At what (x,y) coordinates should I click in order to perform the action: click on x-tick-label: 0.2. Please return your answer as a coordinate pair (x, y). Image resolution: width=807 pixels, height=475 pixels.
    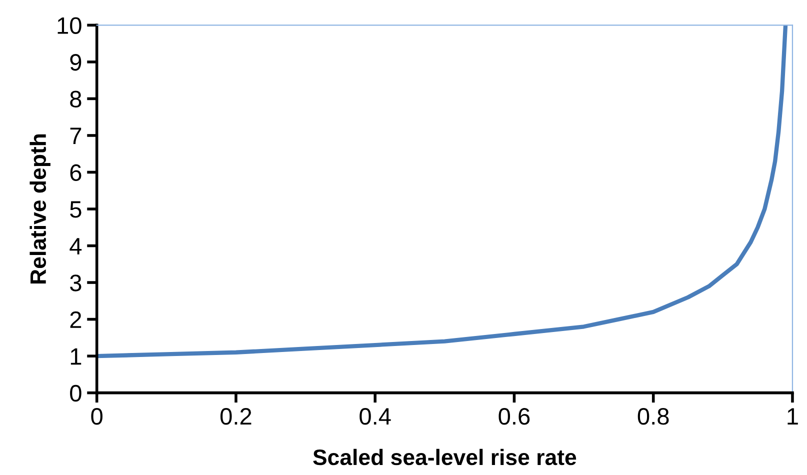
    Looking at the image, I should click on (236, 416).